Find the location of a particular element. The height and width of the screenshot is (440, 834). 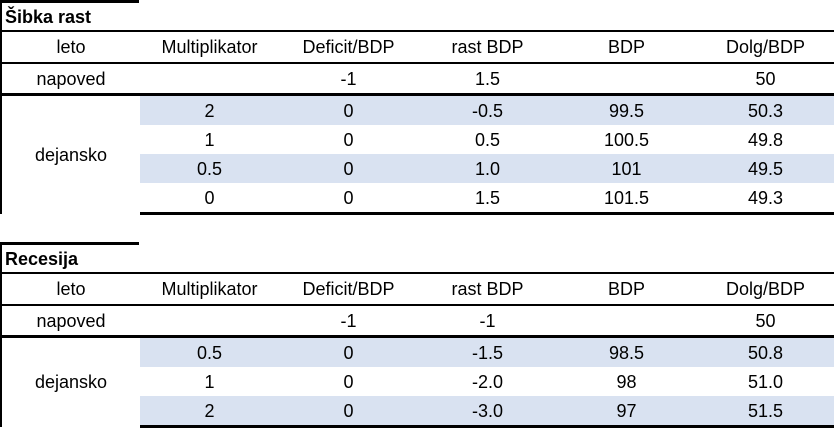

cell: 50.3 is located at coordinates (765, 109).